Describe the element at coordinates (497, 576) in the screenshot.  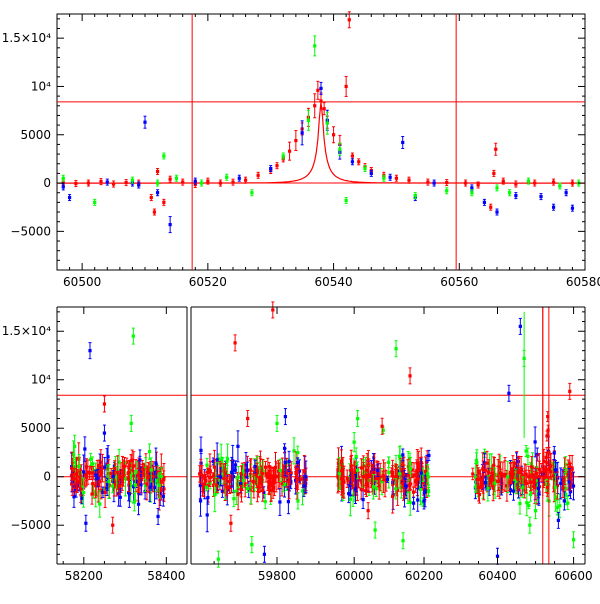
I see `bottom-x-tick-label: 60400` at that location.